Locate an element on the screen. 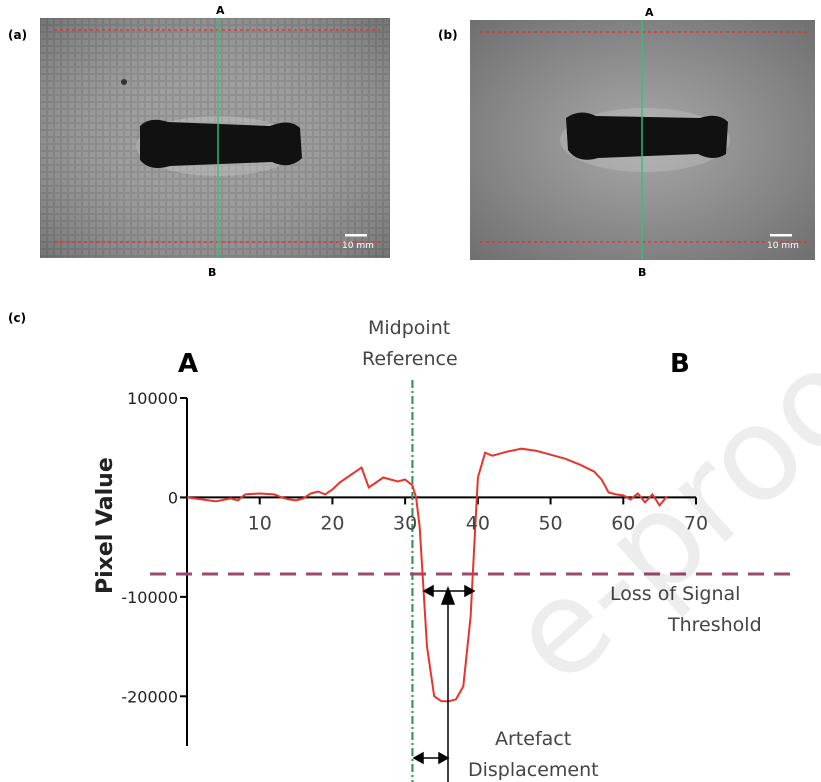  x-tick-label: 30 is located at coordinates (405, 523).